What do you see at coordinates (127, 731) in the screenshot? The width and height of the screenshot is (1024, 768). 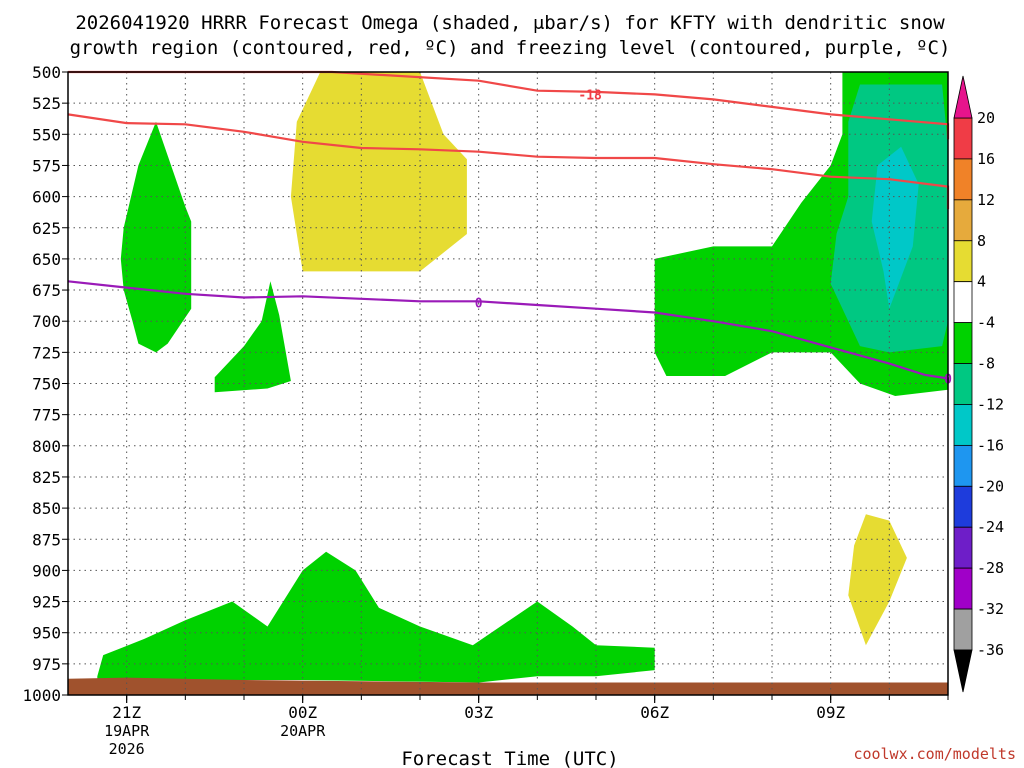 I see `x-date-label: 19APR` at bounding box center [127, 731].